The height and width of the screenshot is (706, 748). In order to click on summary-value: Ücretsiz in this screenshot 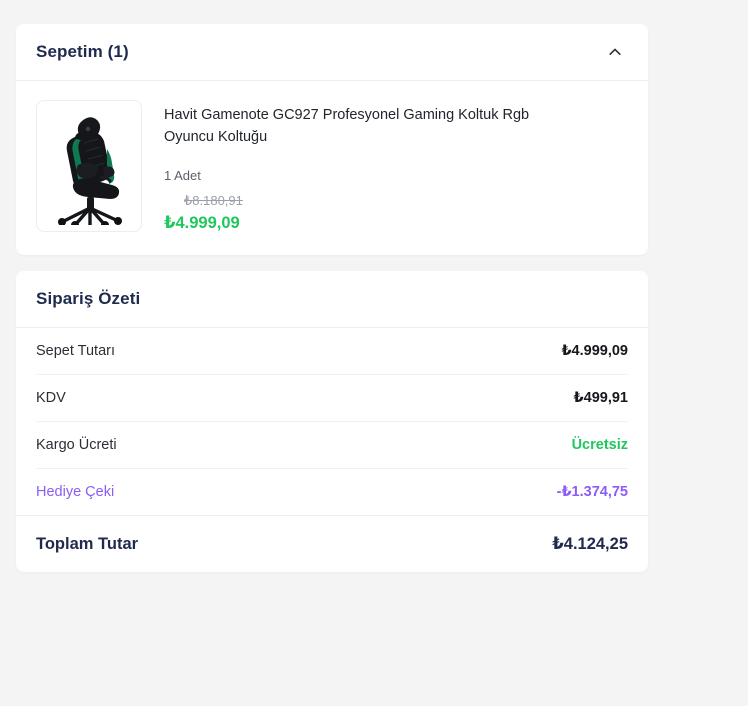, I will do `click(599, 445)`.